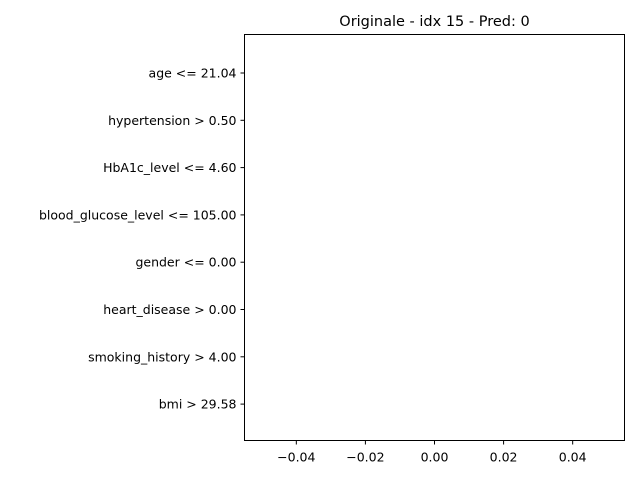 This screenshot has width=640, height=480. I want to click on y-tick-label: heart_disease > 0.00, so click(169, 309).